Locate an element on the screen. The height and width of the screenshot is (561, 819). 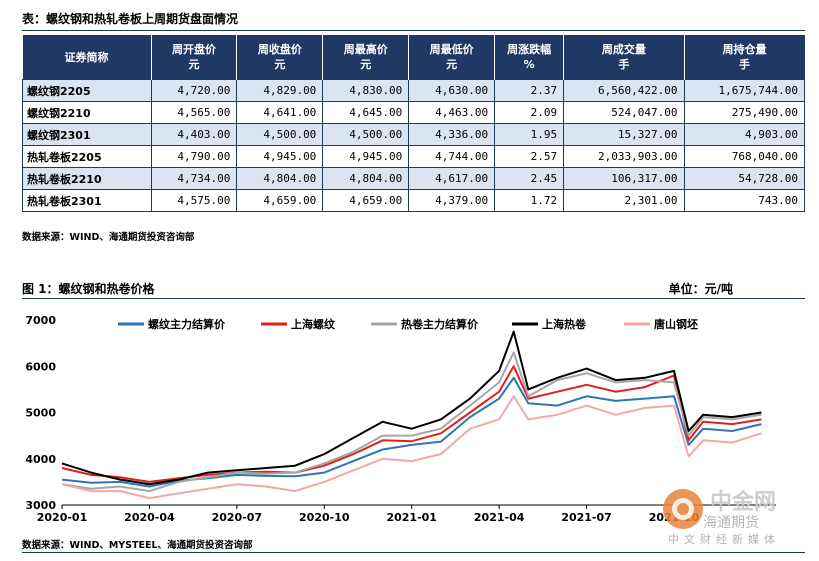
column-header-label: 周持仓量 is located at coordinates (744, 49).